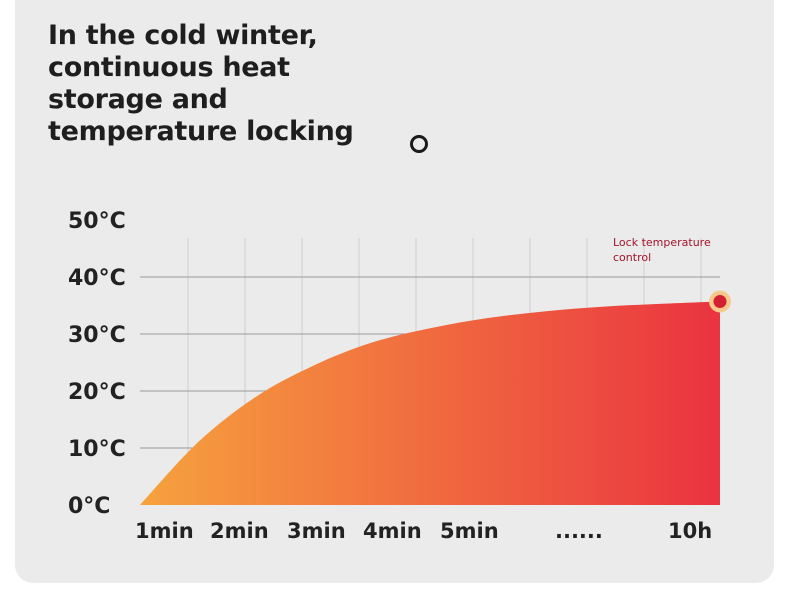 Image resolution: width=790 pixels, height=597 pixels. What do you see at coordinates (419, 144) in the screenshot?
I see `circle-marker-icon` at bounding box center [419, 144].